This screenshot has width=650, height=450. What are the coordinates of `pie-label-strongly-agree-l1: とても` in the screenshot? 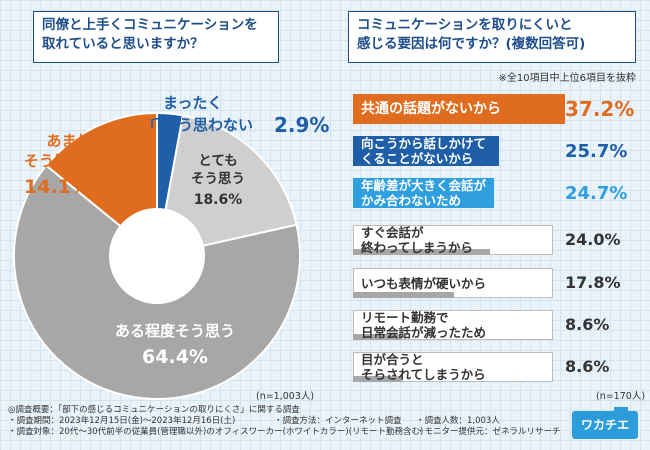 It's located at (218, 161).